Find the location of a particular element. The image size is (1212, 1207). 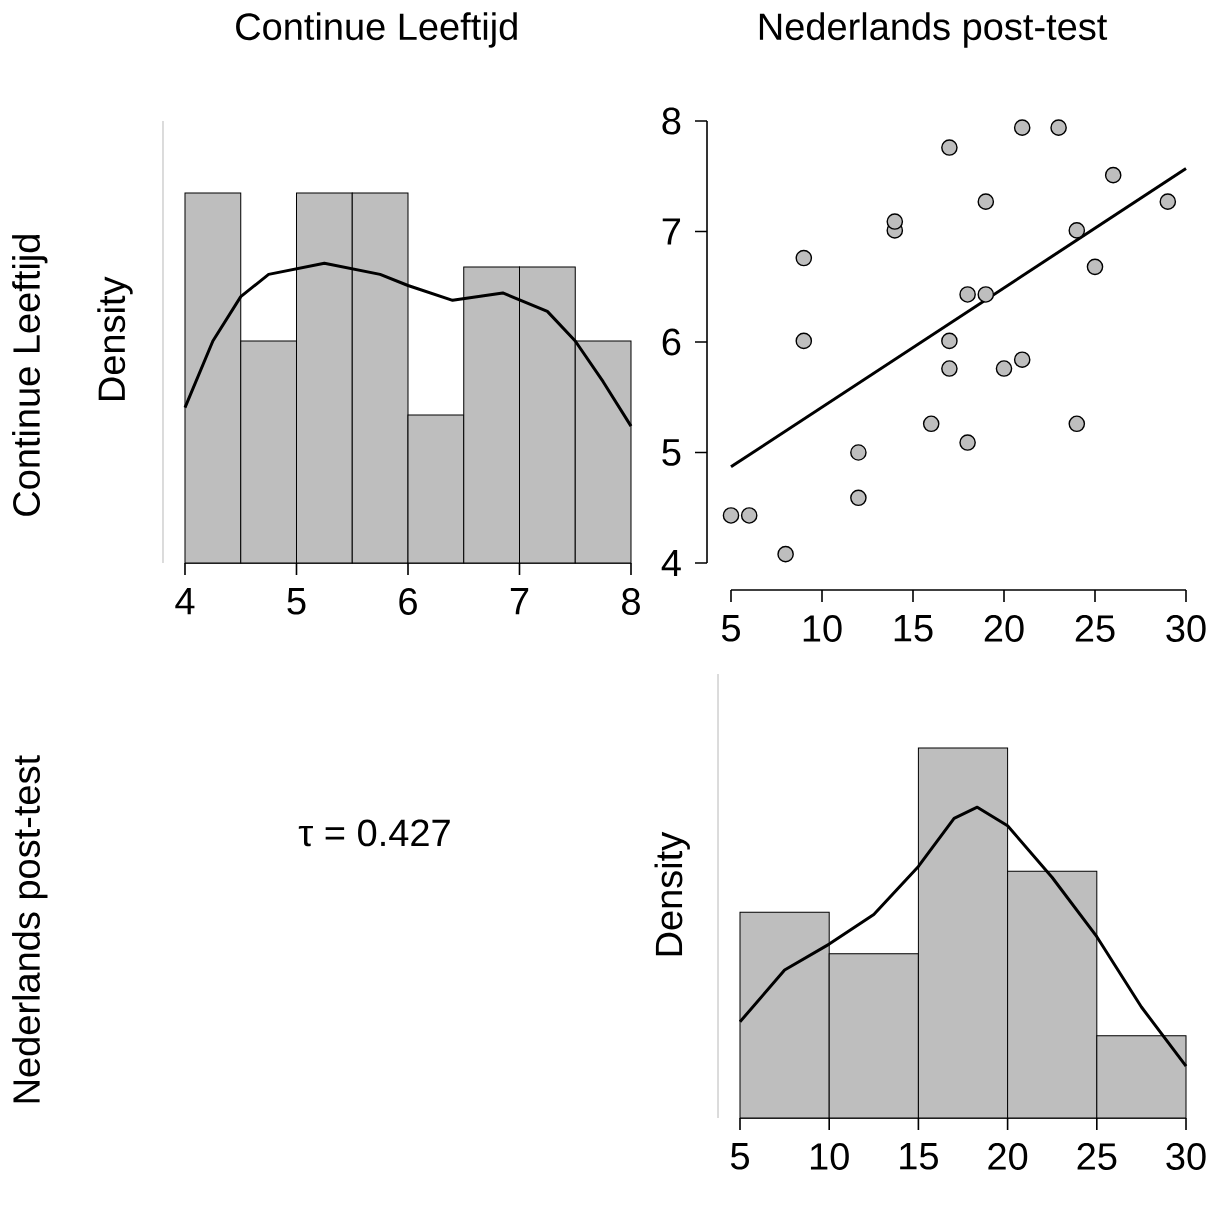

y-tick-label: 7 is located at coordinates (671, 231).